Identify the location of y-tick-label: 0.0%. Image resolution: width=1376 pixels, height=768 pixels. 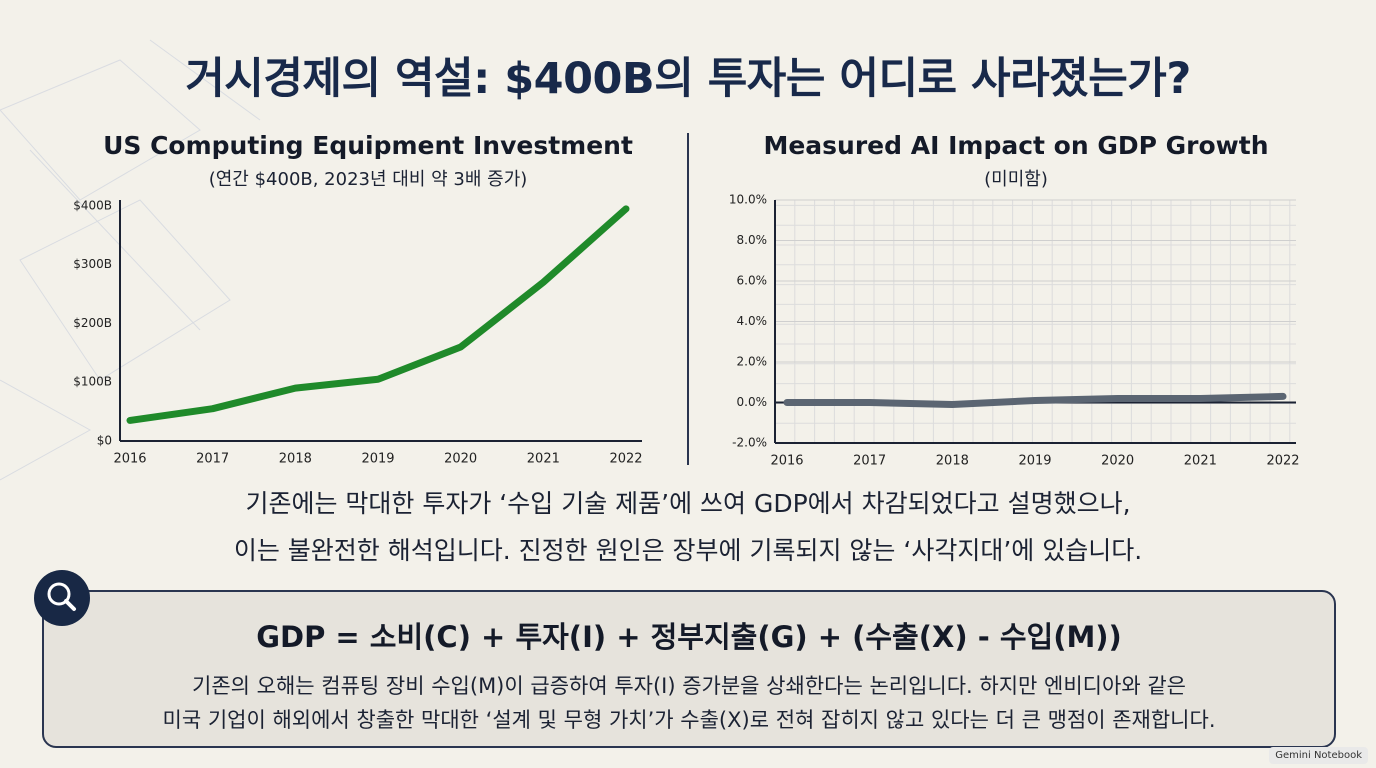
(752, 402).